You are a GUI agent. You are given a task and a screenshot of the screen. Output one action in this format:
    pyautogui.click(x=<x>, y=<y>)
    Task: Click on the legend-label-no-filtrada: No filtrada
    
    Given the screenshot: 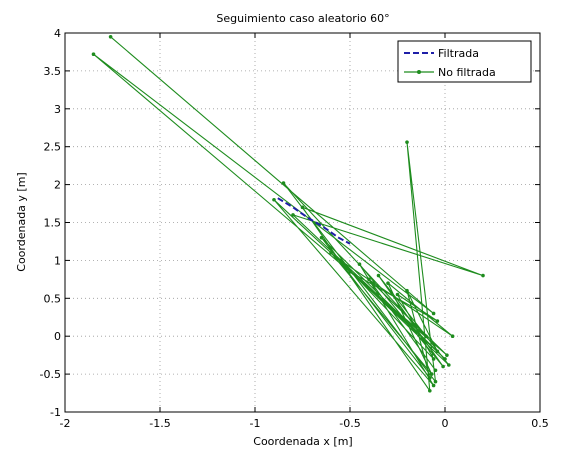 What is the action you would take?
    pyautogui.click(x=467, y=72)
    